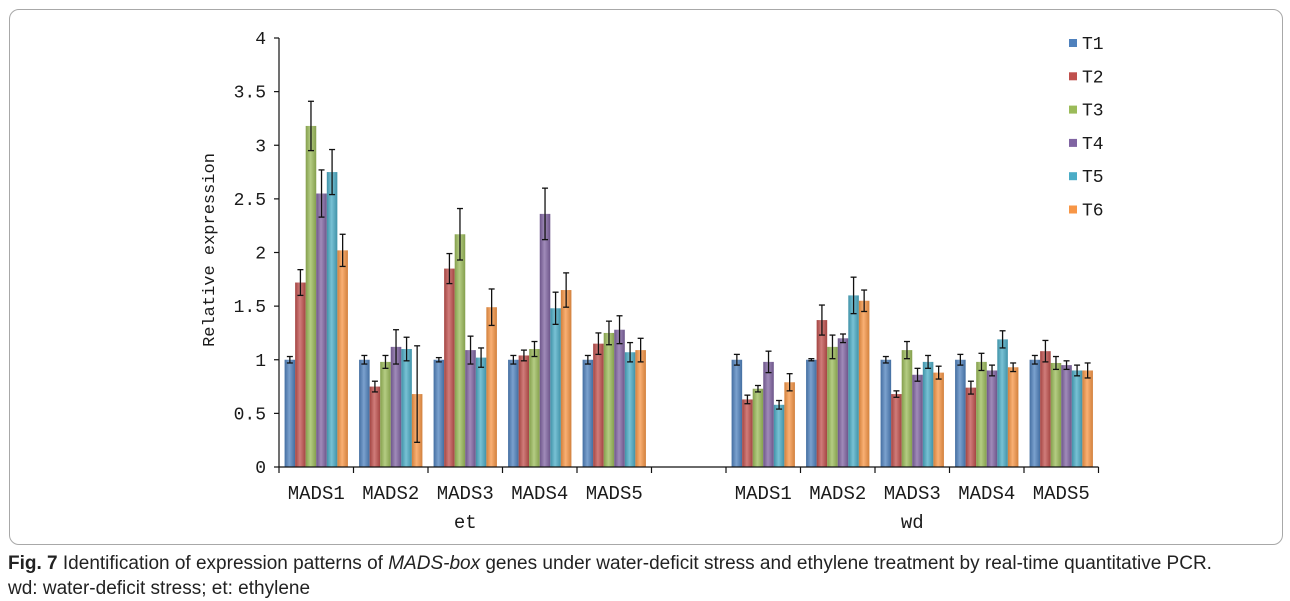 This screenshot has height=601, width=1290. What do you see at coordinates (1066, 365) in the screenshot?
I see `error-bar-wd-MADS5-T4` at bounding box center [1066, 365].